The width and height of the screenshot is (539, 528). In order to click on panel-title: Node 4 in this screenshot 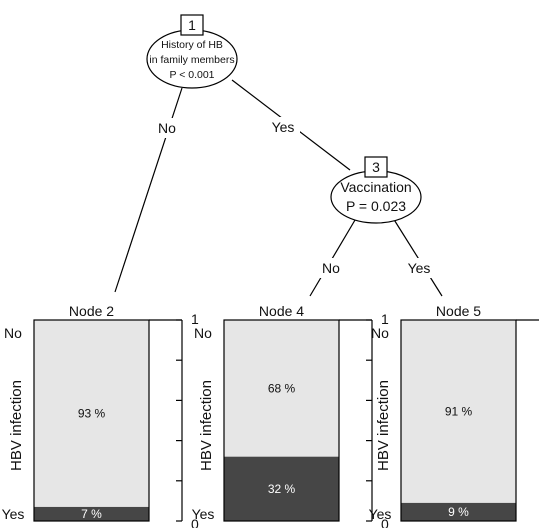, I will do `click(281, 311)`.